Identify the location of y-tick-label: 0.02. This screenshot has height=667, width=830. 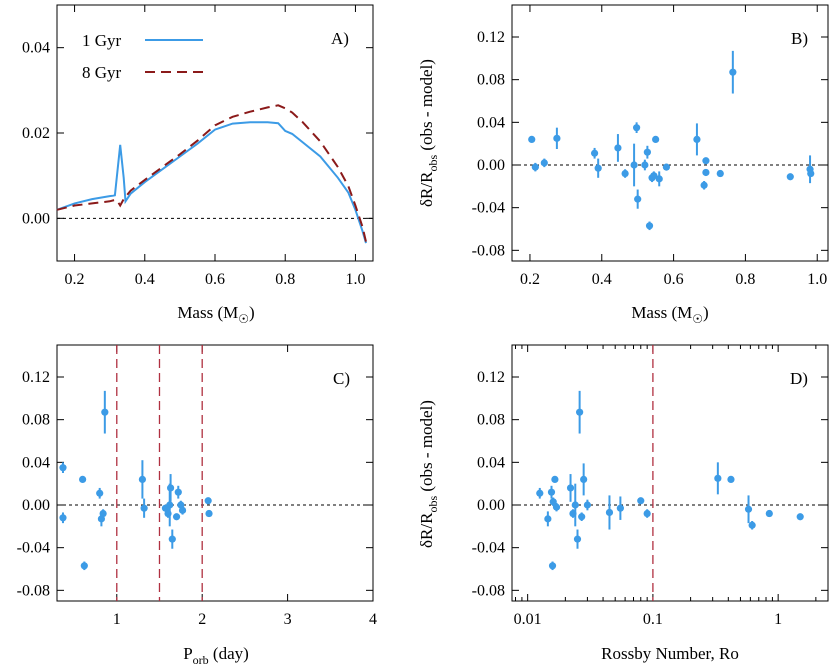
(36, 133).